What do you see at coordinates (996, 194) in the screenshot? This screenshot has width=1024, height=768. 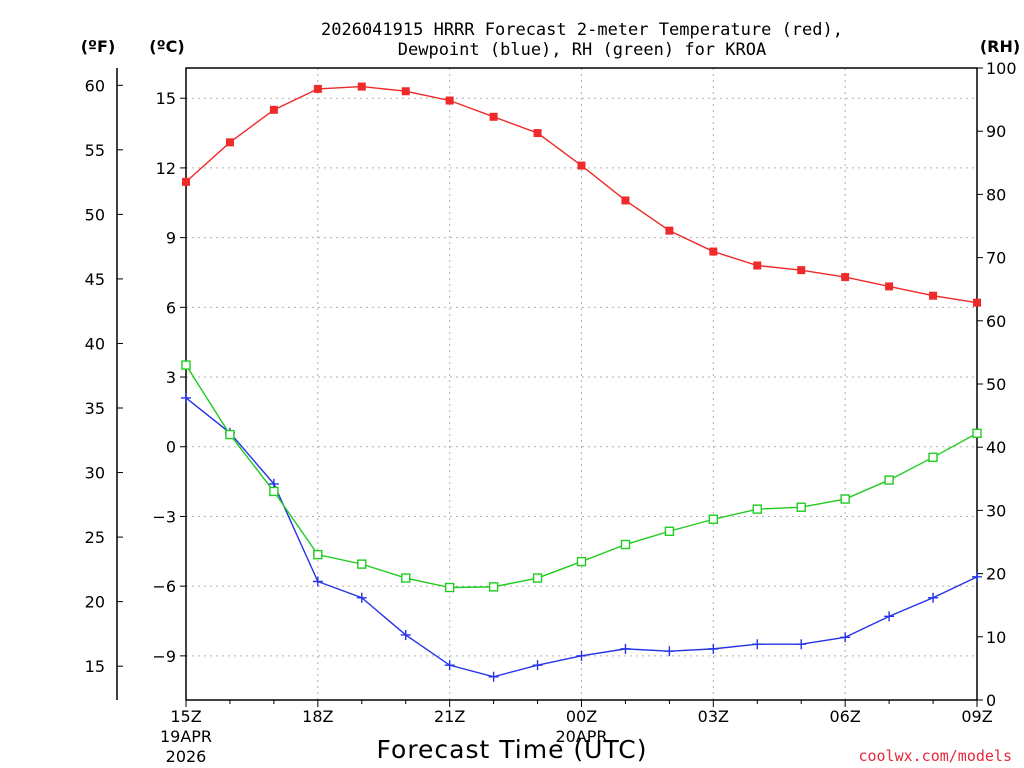 I see `rh-tick-label: 80` at bounding box center [996, 194].